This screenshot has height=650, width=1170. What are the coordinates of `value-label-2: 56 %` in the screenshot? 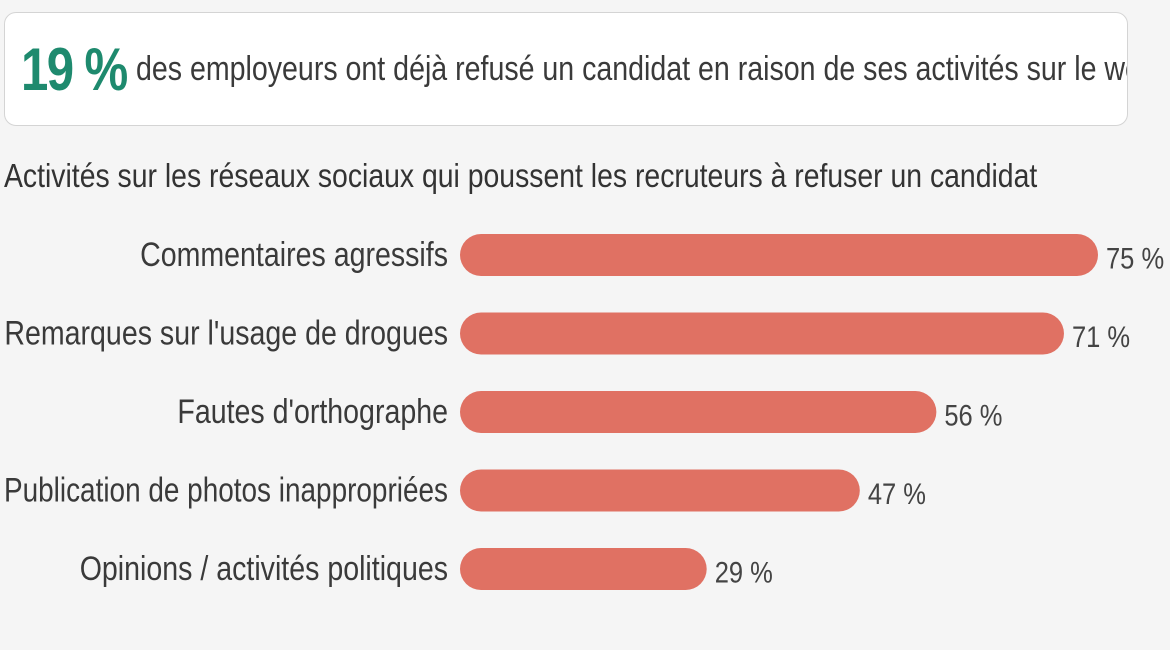 It's located at (973, 416).